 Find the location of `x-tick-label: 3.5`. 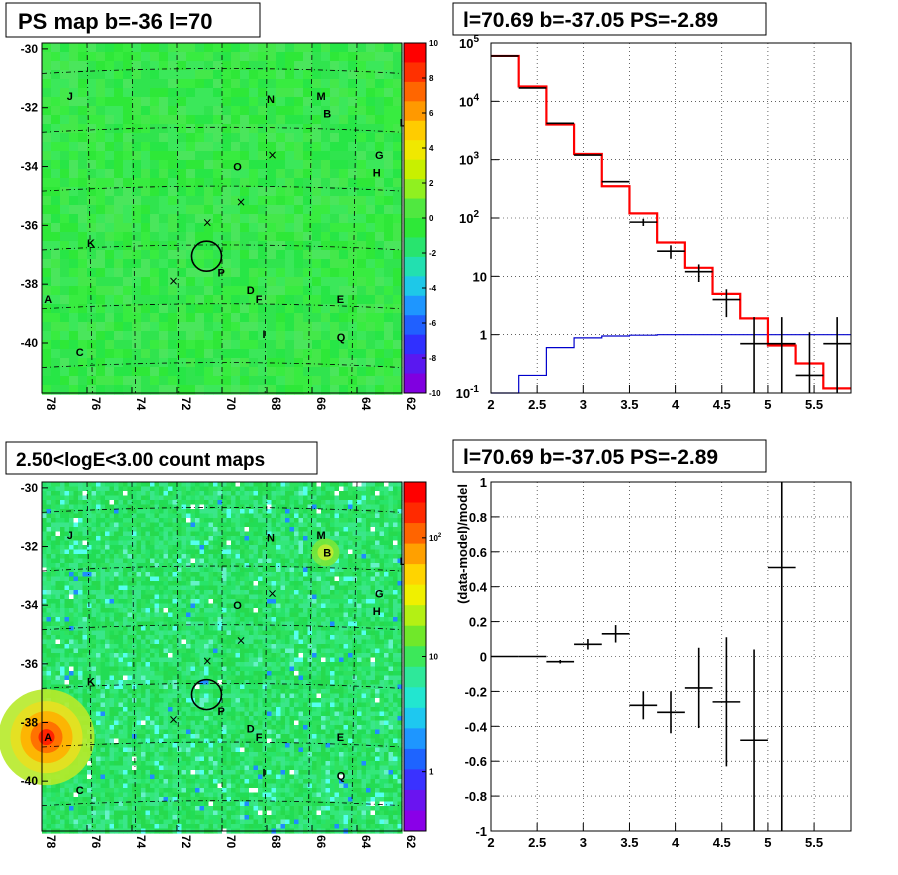

x-tick-label: 3.5 is located at coordinates (629, 404).